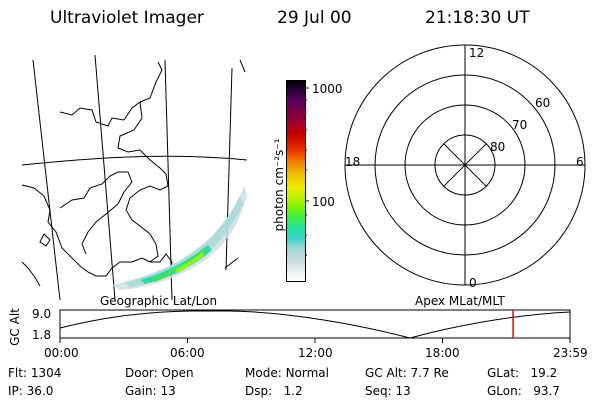  What do you see at coordinates (477, 53) in the screenshot?
I see `mlt-label-12: 12` at bounding box center [477, 53].